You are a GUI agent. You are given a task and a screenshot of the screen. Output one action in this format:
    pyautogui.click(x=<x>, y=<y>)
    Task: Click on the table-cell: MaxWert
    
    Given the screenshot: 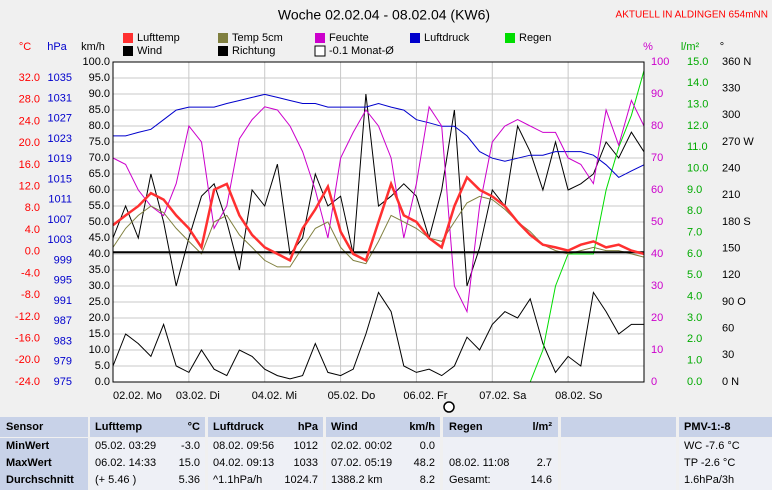 What is the action you would take?
    pyautogui.click(x=29, y=463)
    